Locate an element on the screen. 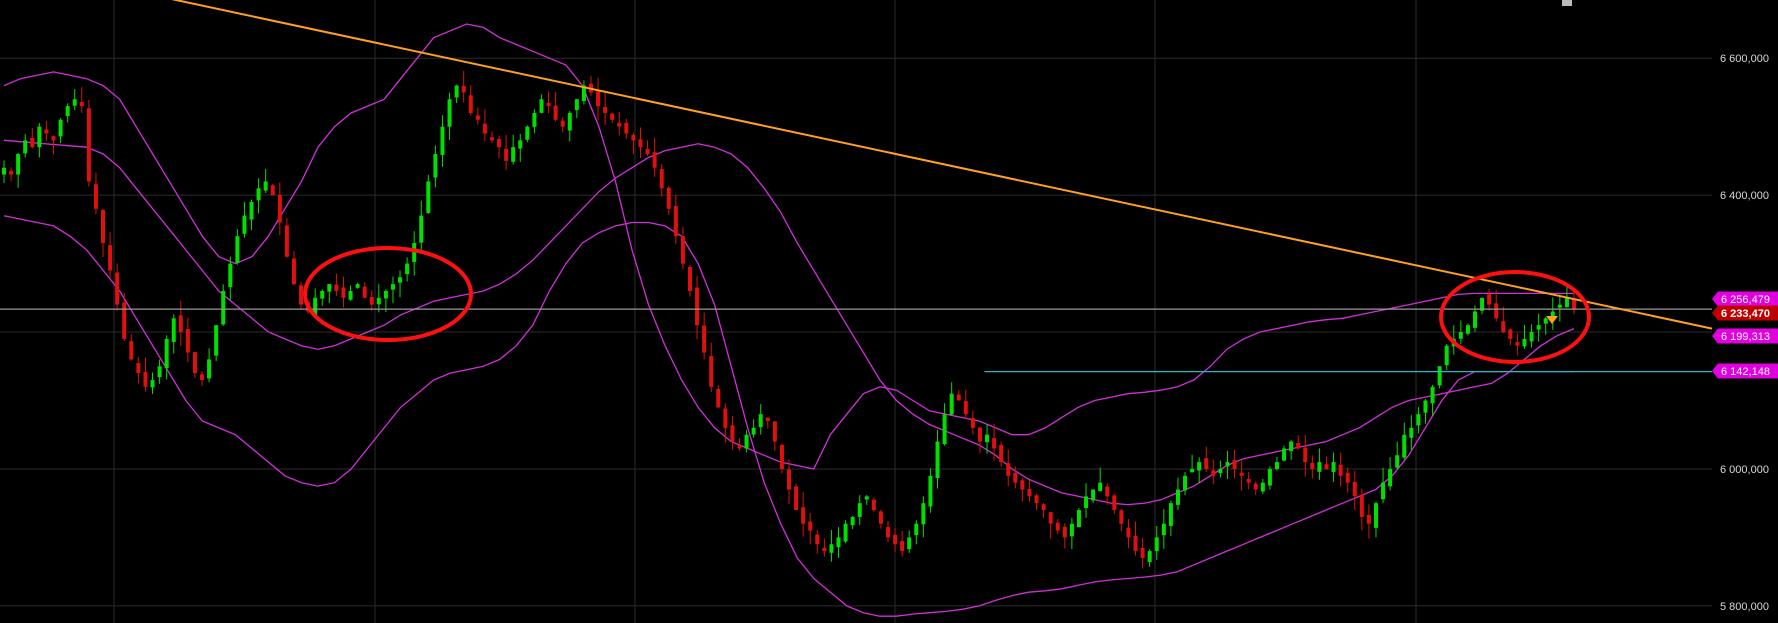 The image size is (1778, 623). horizontal-lines is located at coordinates (856, 340).